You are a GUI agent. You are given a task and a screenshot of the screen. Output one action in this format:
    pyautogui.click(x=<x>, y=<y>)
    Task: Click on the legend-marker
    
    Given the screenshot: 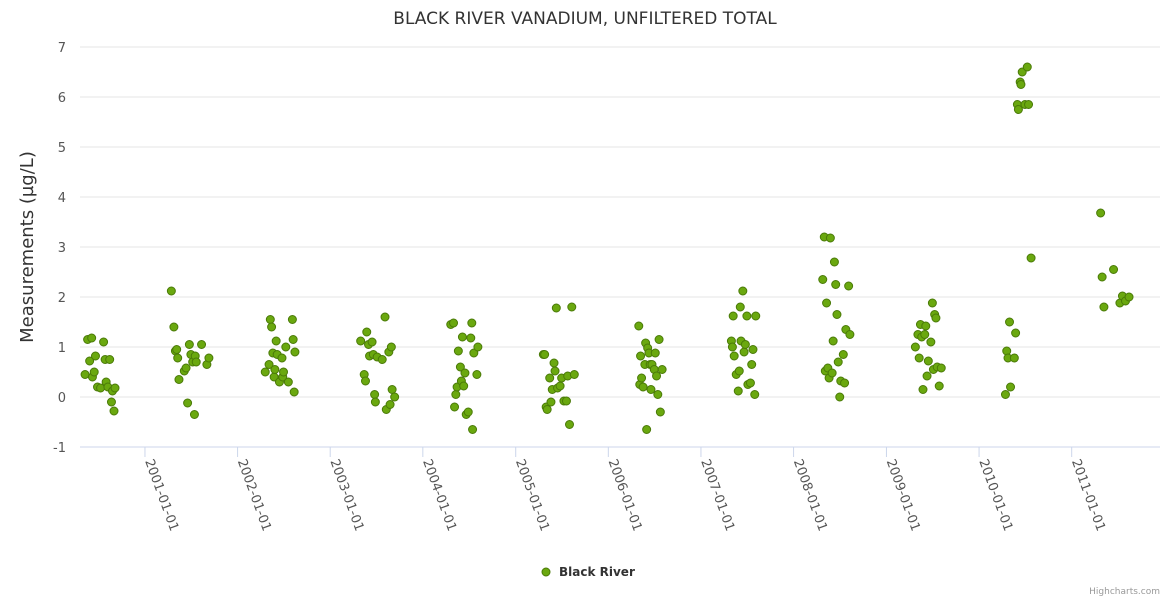 What is the action you would take?
    pyautogui.click(x=546, y=572)
    